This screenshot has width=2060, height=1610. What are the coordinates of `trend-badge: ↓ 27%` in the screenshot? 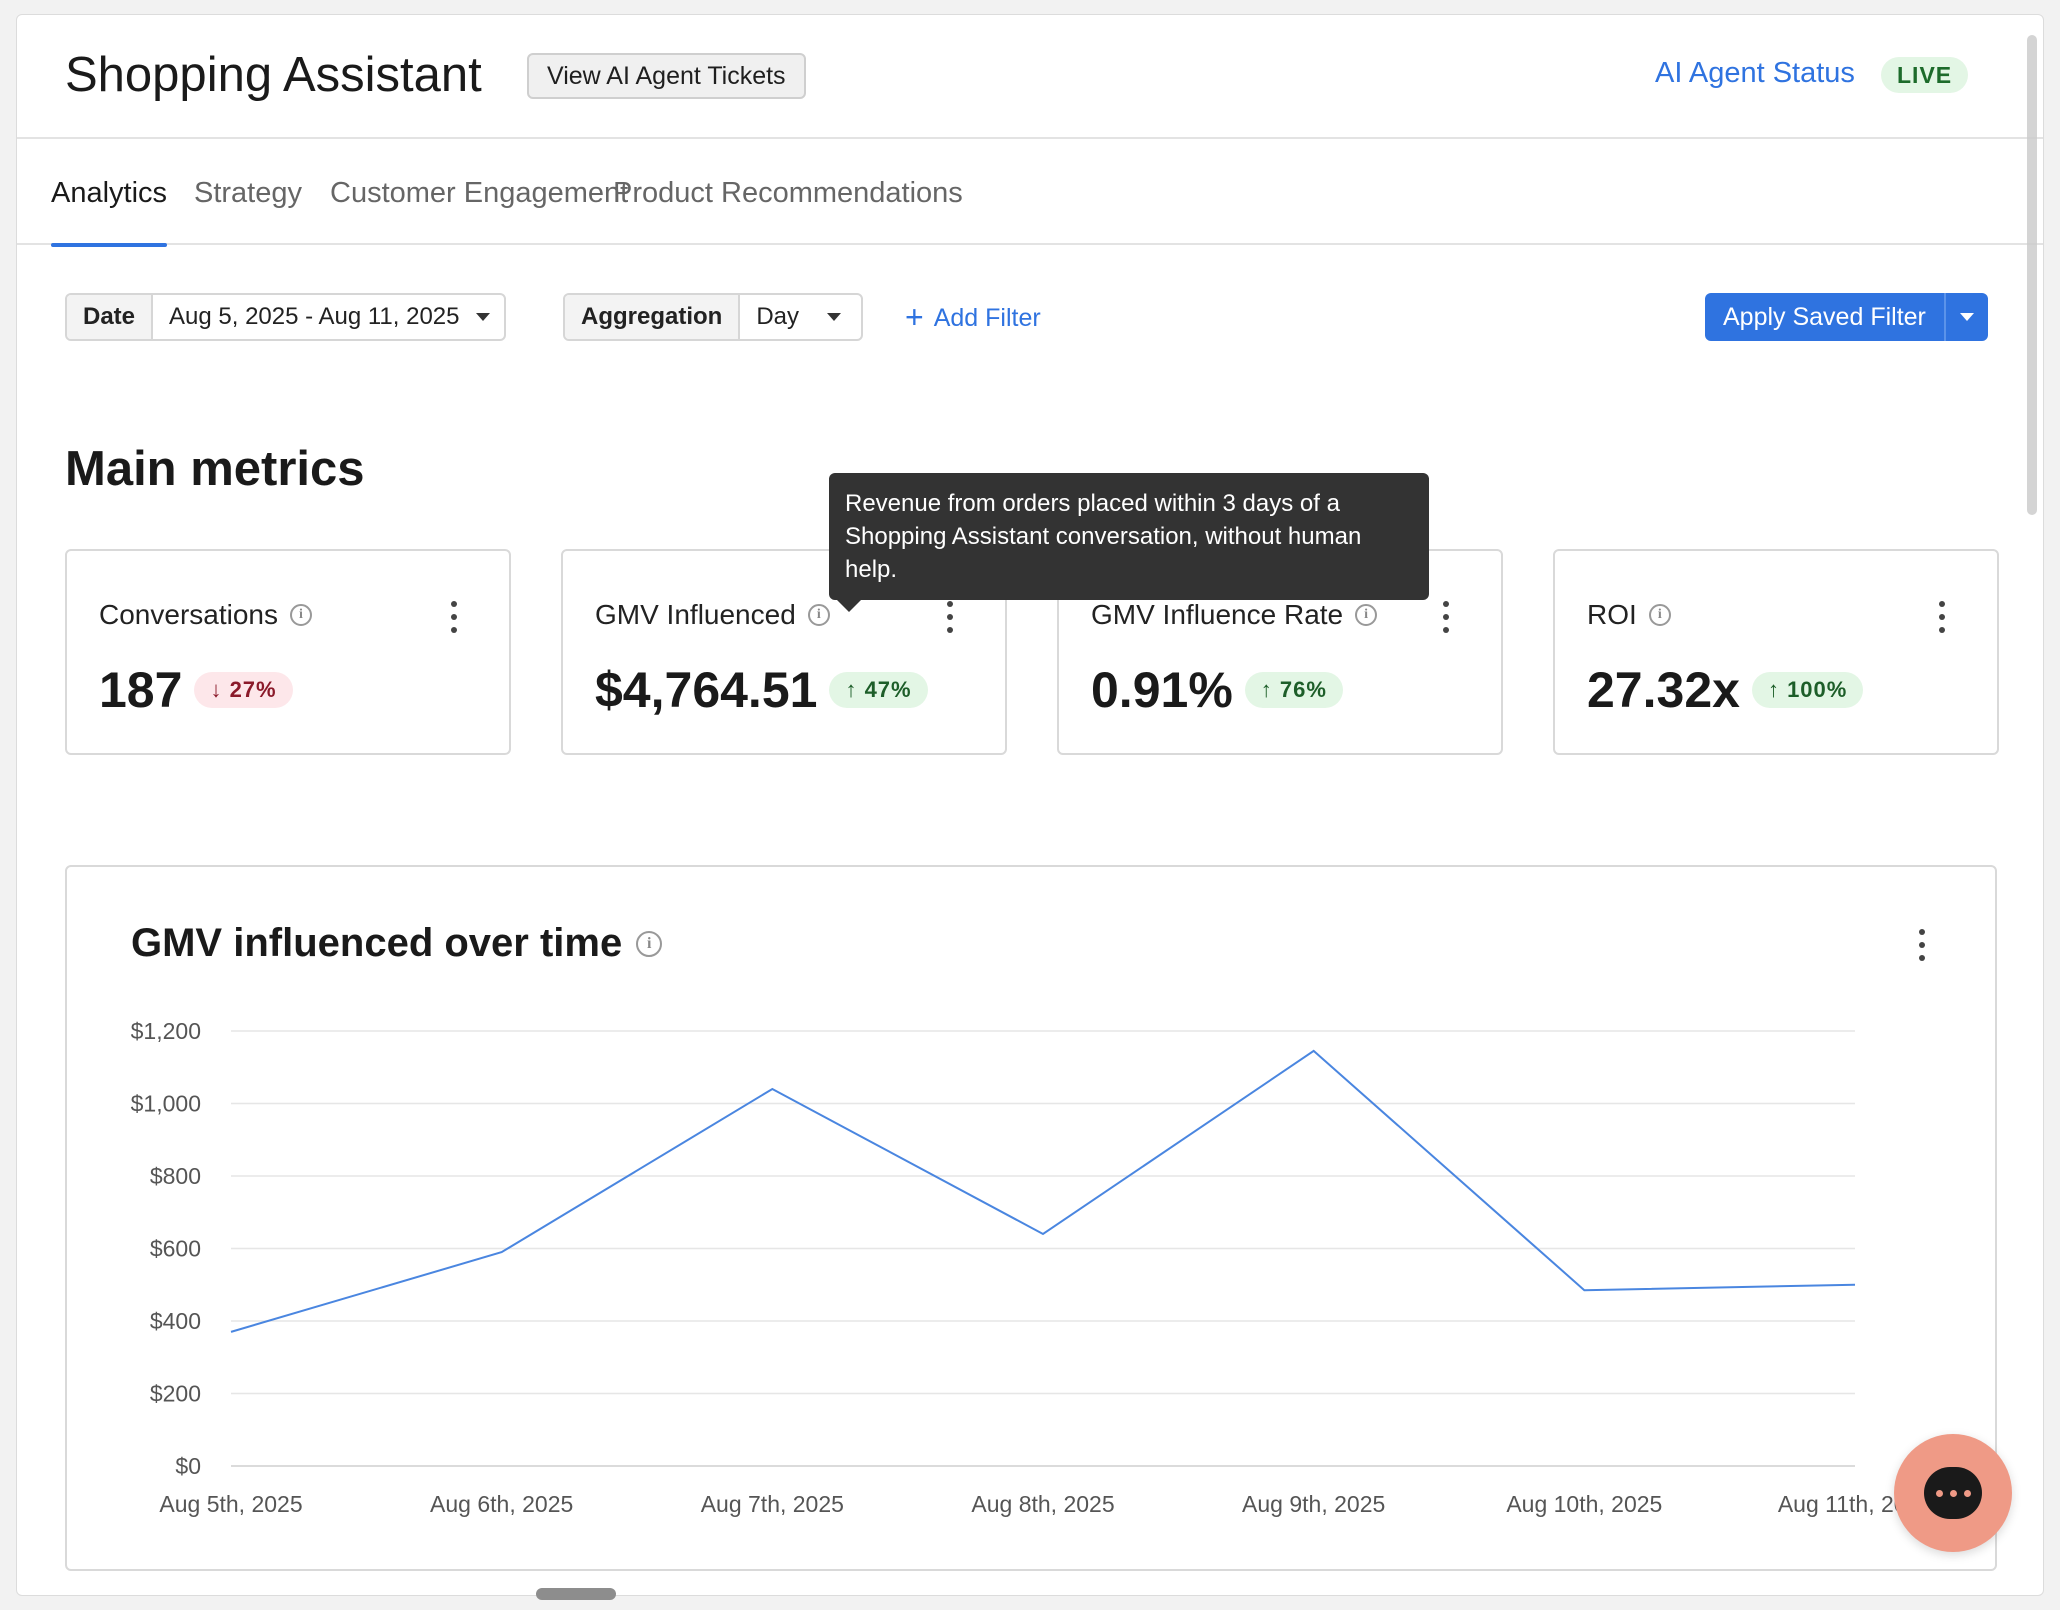 It's located at (243, 690).